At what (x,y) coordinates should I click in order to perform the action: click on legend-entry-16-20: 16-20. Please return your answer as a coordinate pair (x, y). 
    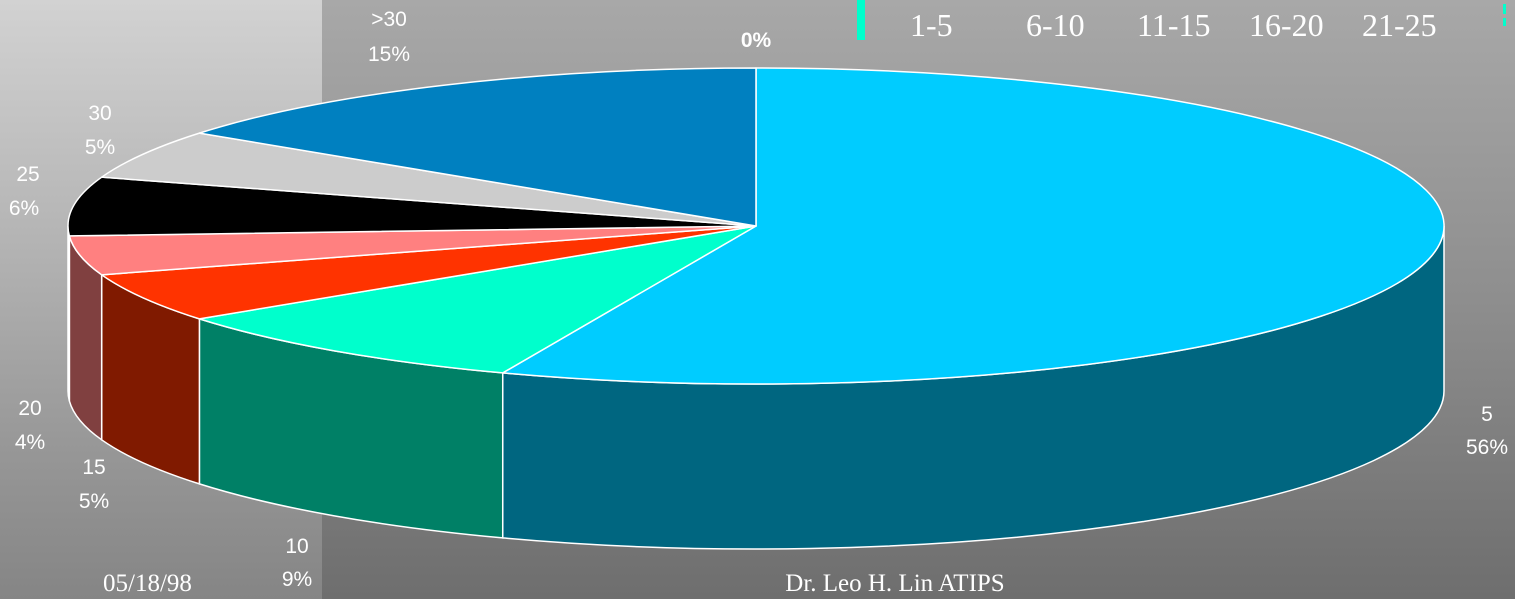
    Looking at the image, I should click on (1286, 25).